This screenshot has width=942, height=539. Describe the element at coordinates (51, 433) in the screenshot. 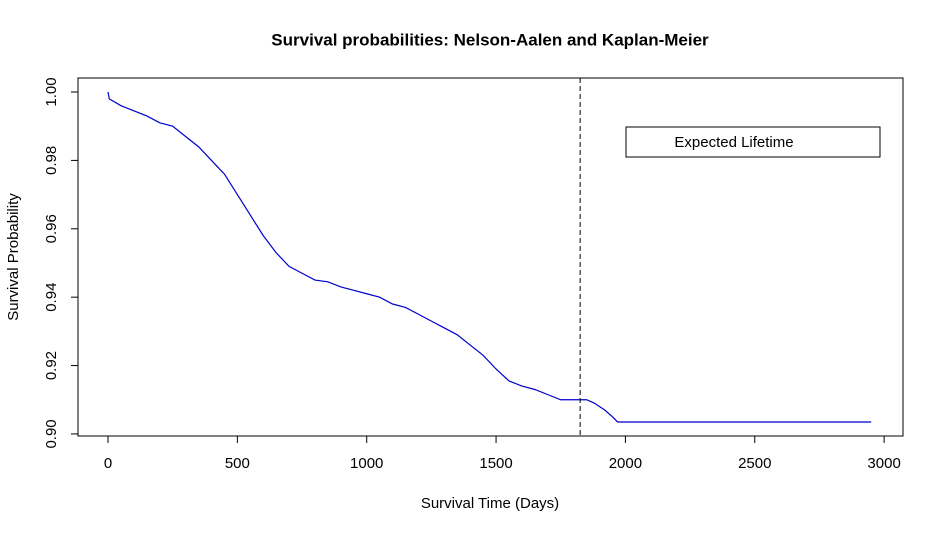

I see `y-tick-label: 0.90` at that location.